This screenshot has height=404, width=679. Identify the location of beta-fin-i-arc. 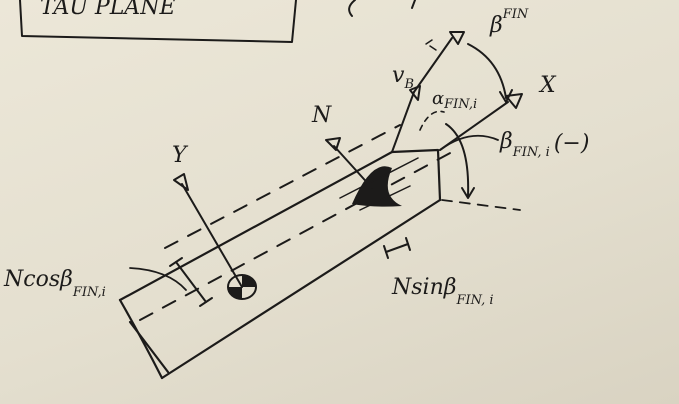
(480, 167).